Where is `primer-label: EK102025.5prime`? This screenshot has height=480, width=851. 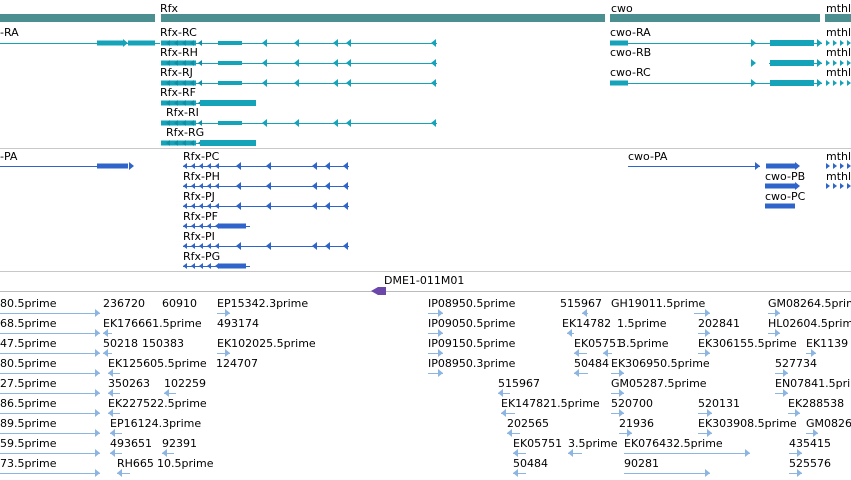 primer-label: EK102025.5prime is located at coordinates (266, 343).